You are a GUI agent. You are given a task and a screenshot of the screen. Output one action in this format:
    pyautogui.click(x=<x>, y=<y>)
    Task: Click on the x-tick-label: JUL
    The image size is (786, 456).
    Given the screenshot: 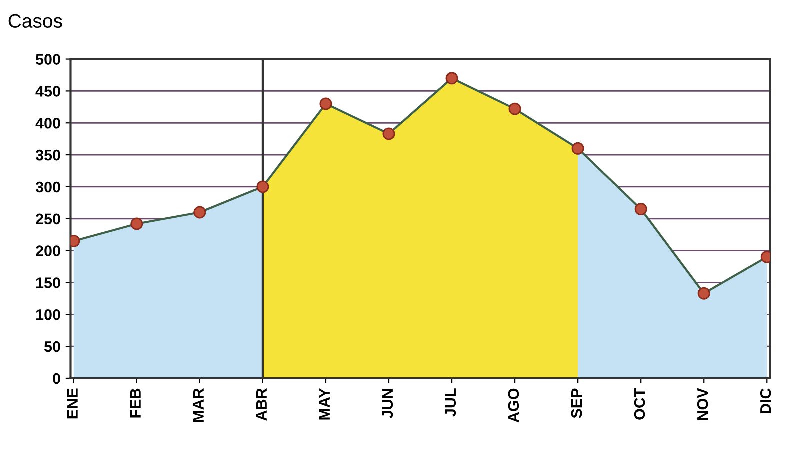 What is the action you would take?
    pyautogui.click(x=450, y=402)
    